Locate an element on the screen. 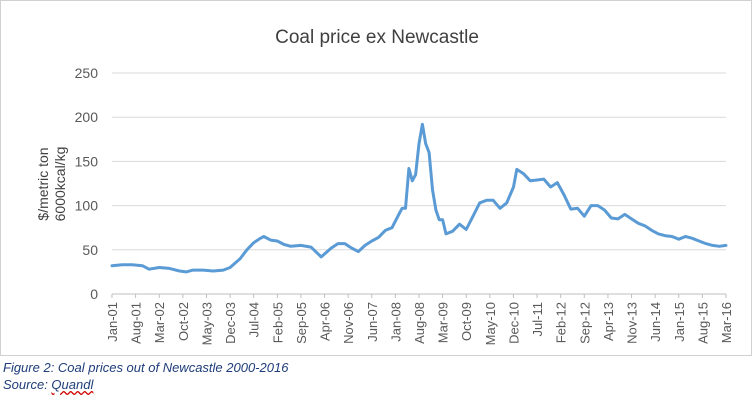  x-tick-label: Sep-12 is located at coordinates (584, 323).